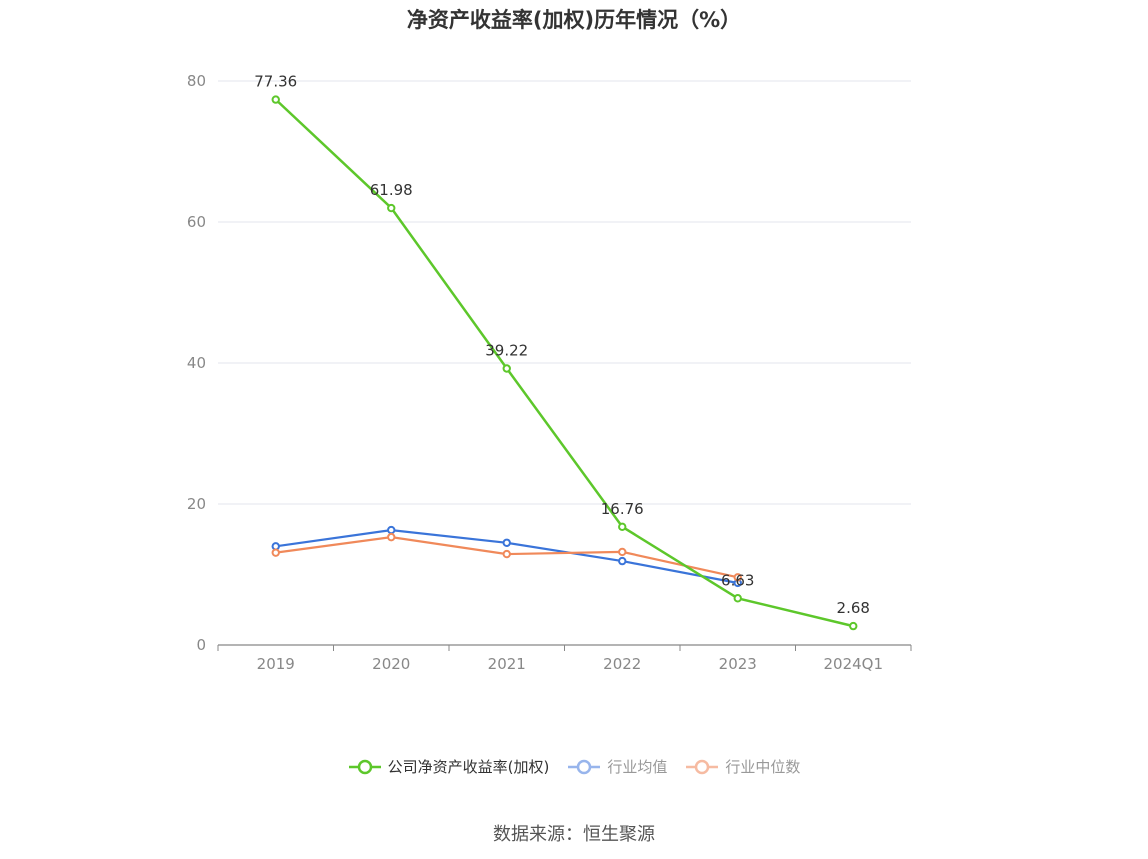  I want to click on y-tick-label: 0, so click(201, 645).